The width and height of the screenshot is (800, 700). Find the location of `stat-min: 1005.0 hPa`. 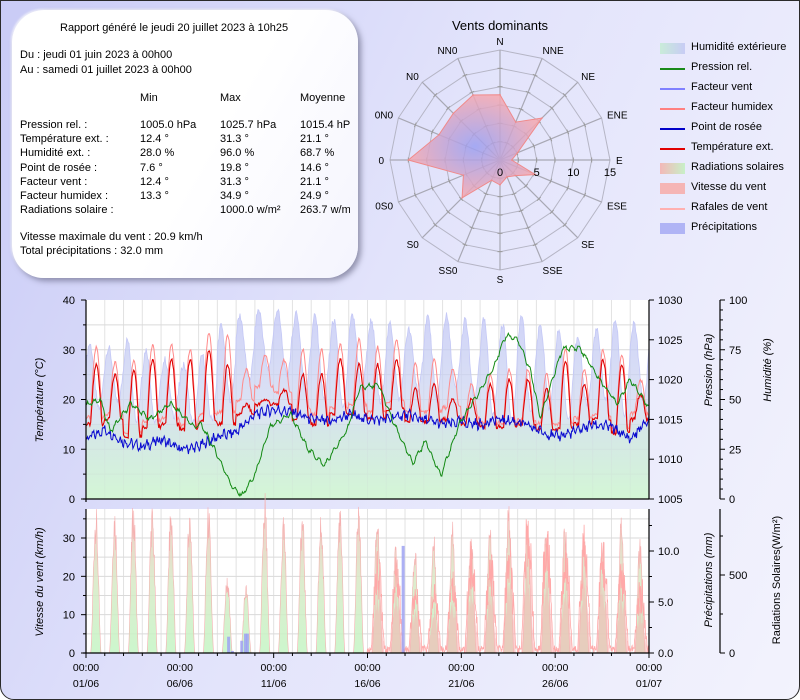

stat-min: 1005.0 hPa is located at coordinates (168, 125).